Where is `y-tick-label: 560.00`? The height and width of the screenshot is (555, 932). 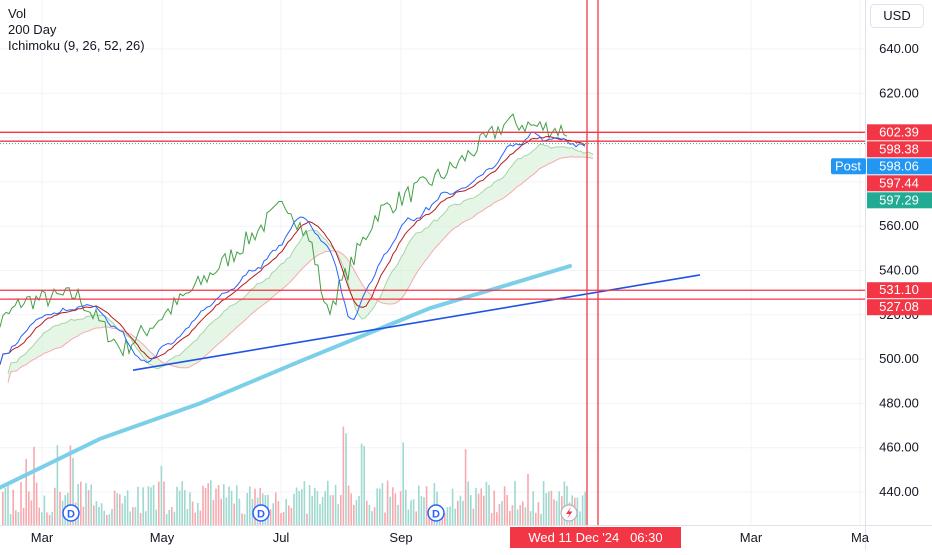
y-tick-label: 560.00 is located at coordinates (899, 225).